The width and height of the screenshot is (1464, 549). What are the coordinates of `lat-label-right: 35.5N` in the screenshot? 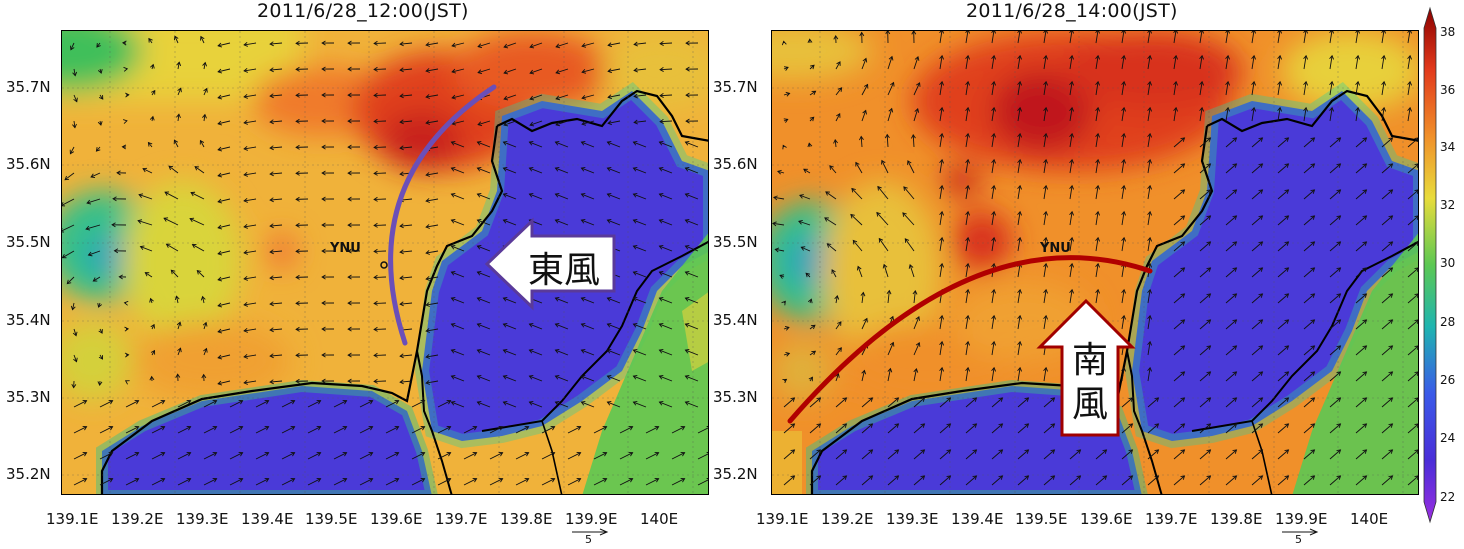 It's located at (735, 242).